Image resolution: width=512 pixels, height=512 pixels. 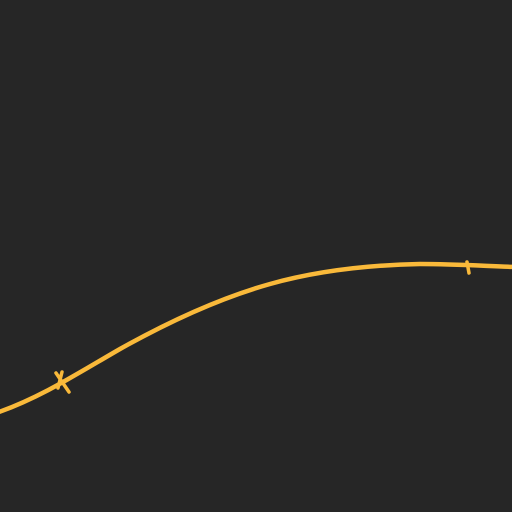 I want to click on control-point-2-stroke, so click(x=468, y=267).